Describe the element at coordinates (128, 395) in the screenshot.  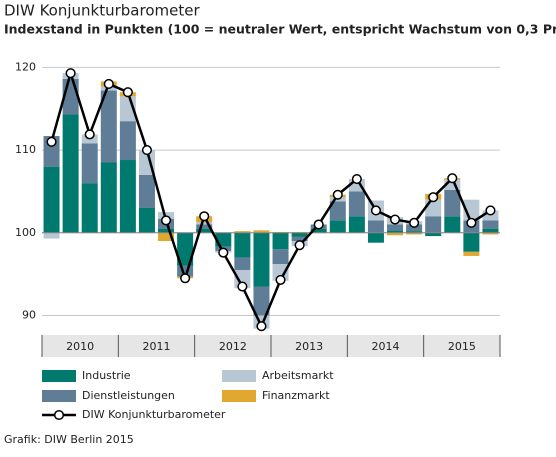
I see `legend-label: Dienstleistungen` at that location.